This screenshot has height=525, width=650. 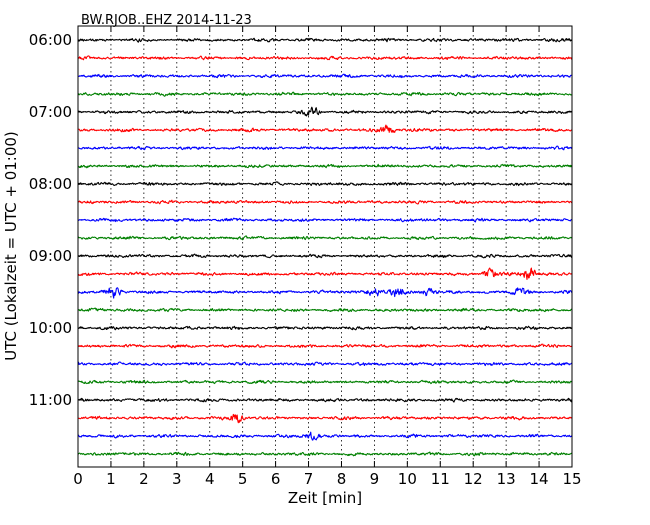 I want to click on x-tick-label: 1, so click(x=111, y=479).